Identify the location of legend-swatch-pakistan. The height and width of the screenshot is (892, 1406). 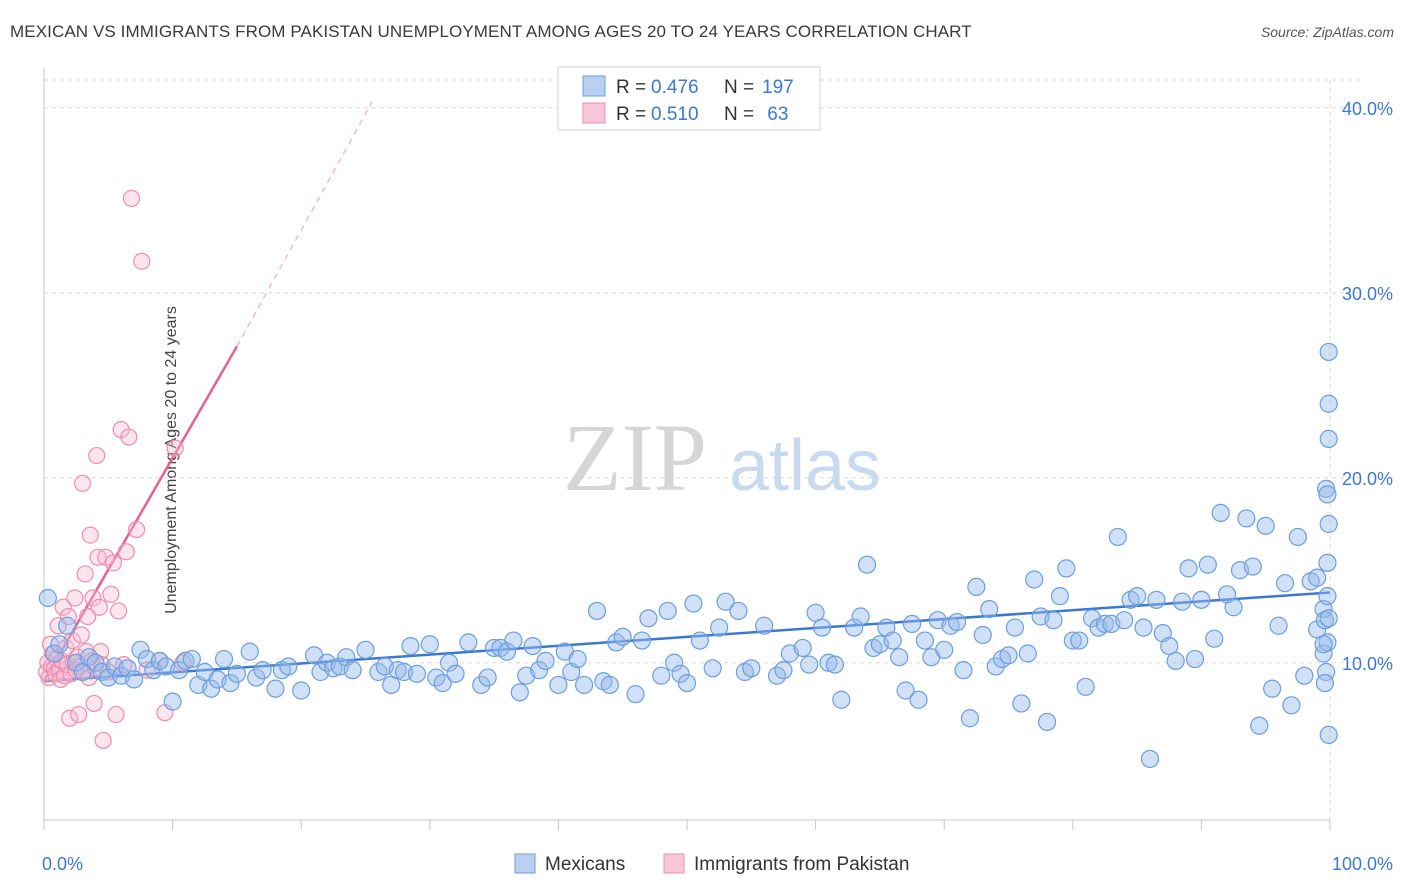
(594, 113).